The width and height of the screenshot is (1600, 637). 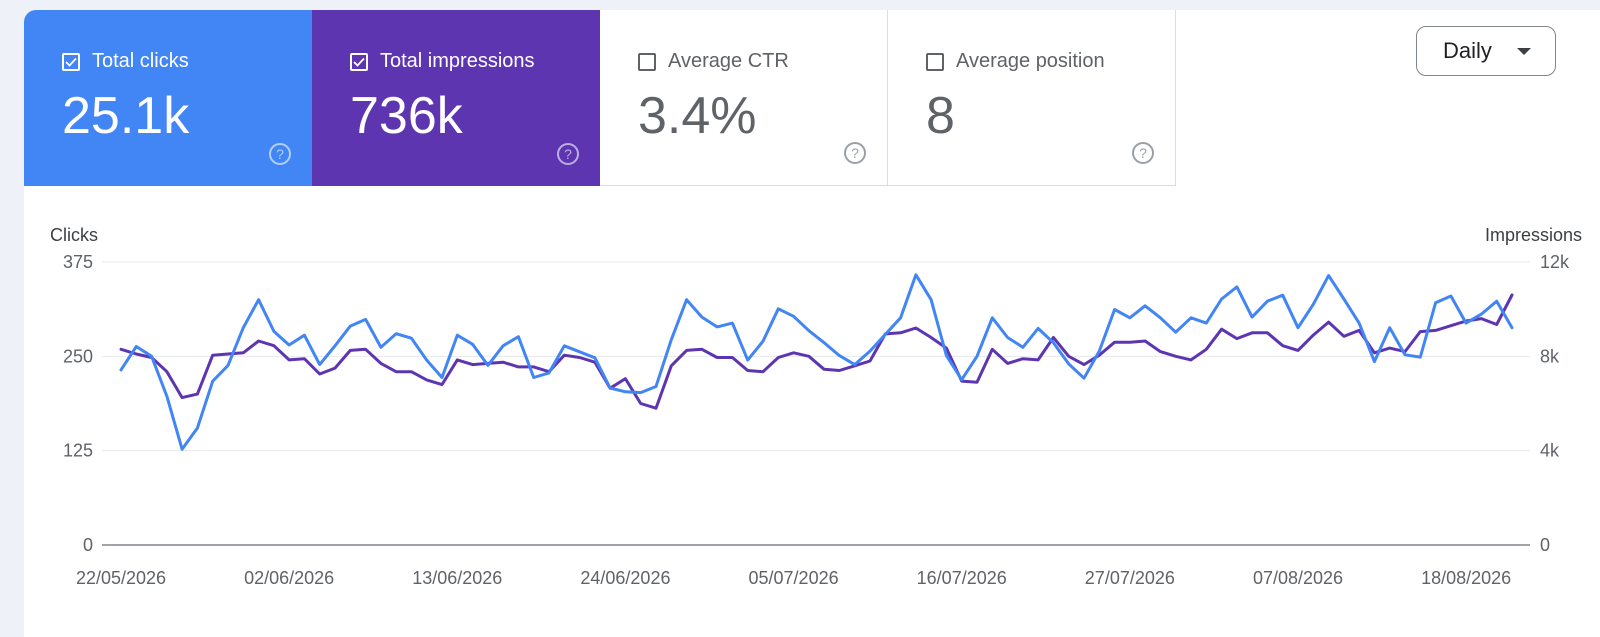 I want to click on metric-label: Average CTR, so click(x=728, y=61).